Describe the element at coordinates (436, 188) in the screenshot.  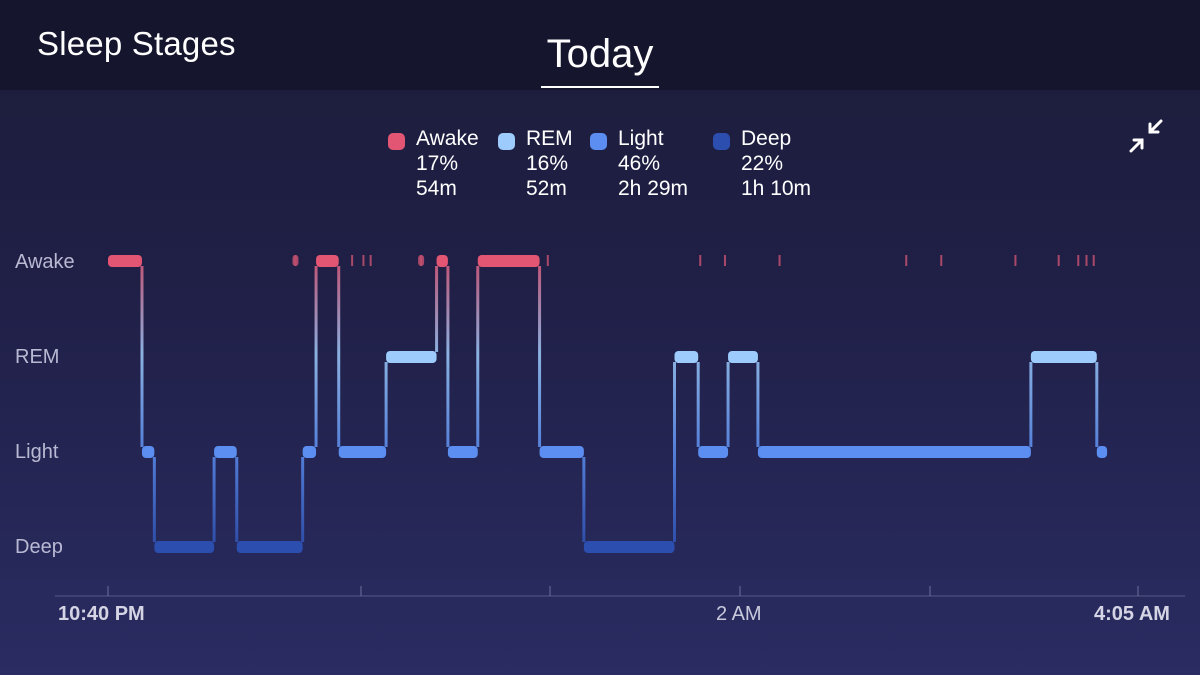
I see `legend-duration: 54m` at that location.